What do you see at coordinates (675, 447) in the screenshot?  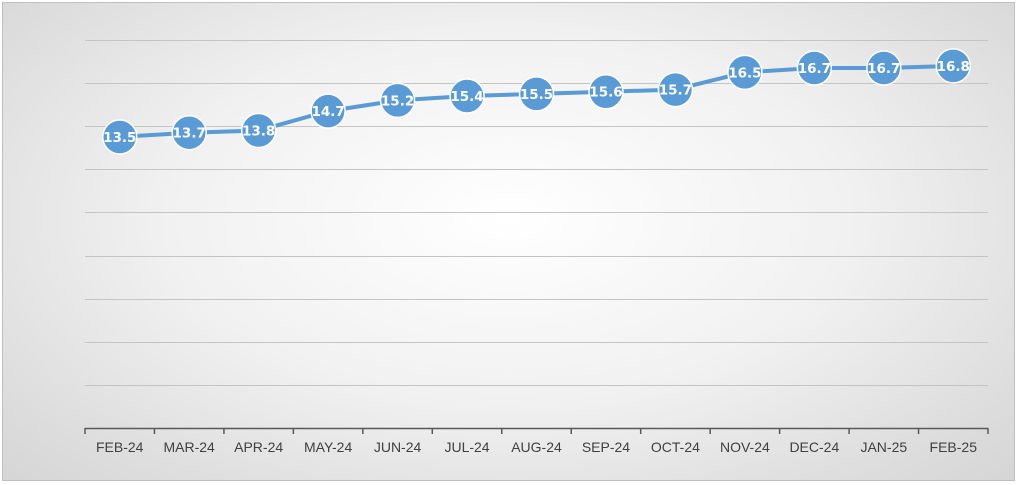 I see `x-tick-label: OCT-24` at bounding box center [675, 447].